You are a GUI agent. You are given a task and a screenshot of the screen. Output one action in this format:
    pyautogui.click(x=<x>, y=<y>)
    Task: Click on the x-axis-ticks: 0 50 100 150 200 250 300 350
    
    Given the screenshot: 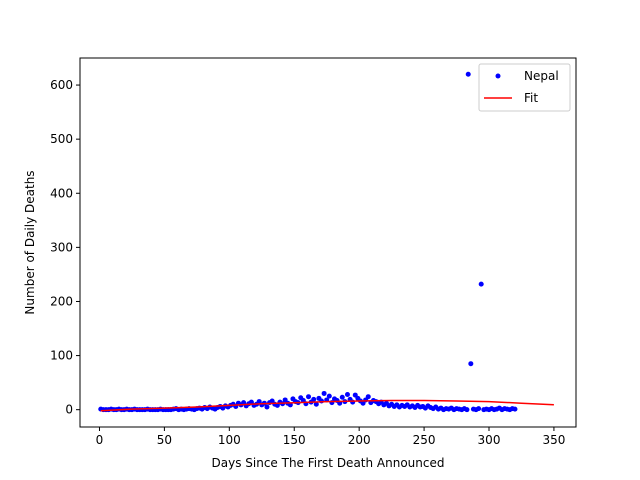 What is the action you would take?
    pyautogui.click(x=330, y=437)
    